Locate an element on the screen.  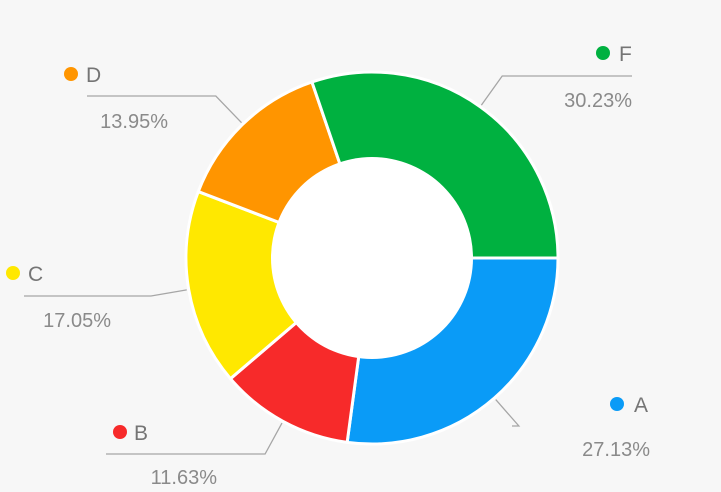
category-label-f: F is located at coordinates (625, 54).